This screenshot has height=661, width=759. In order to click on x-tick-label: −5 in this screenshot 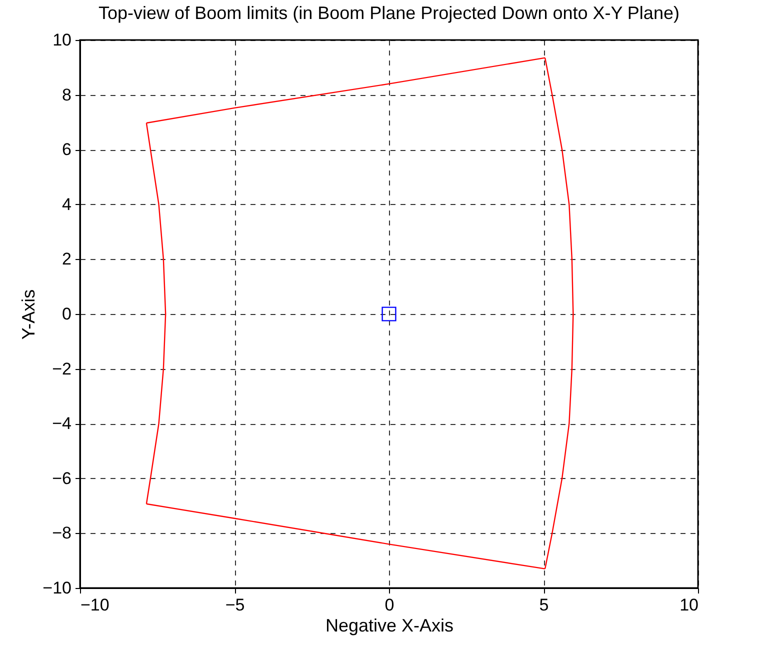, I will do `click(235, 605)`.